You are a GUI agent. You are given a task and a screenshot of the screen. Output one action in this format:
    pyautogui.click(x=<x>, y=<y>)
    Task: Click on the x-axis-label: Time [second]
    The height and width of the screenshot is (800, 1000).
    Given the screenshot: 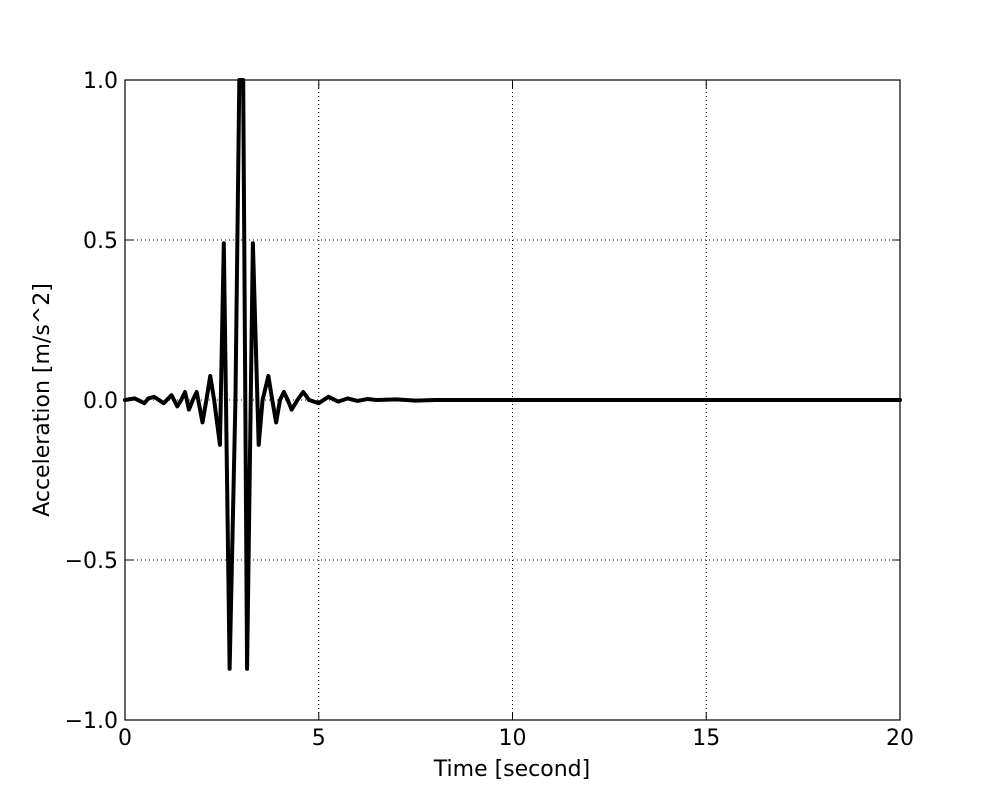 What is the action you would take?
    pyautogui.click(x=511, y=769)
    